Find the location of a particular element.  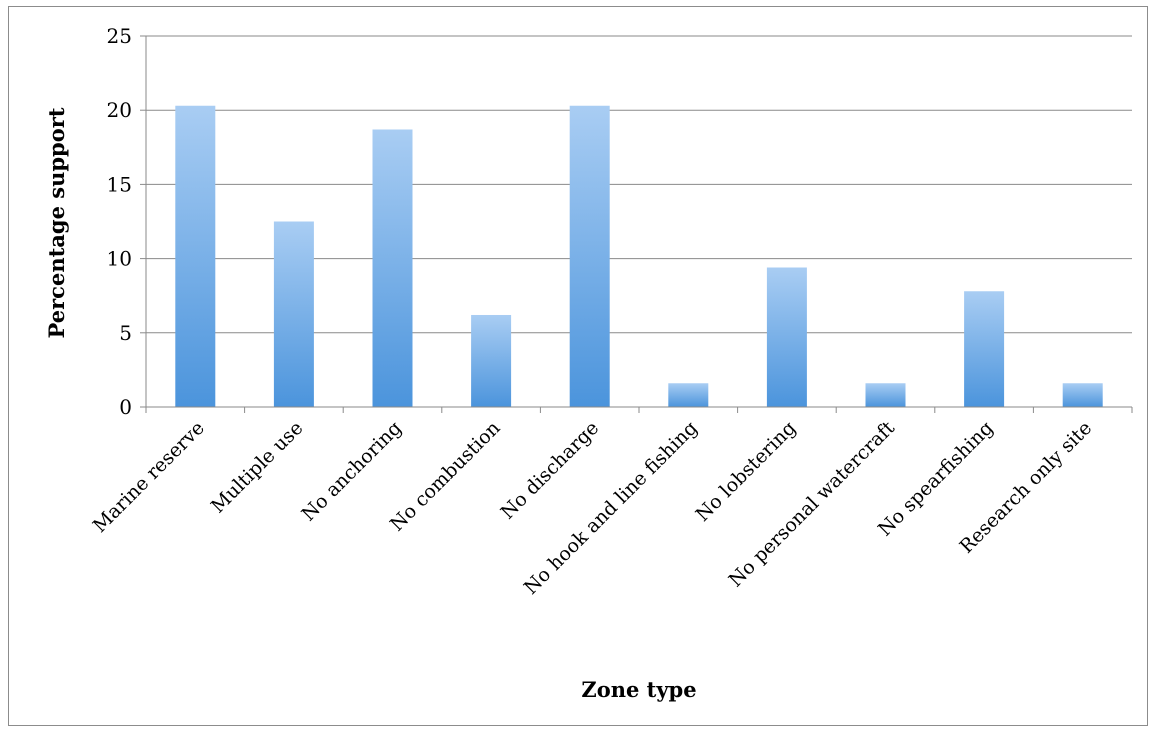

y-axis-title: Percentage support is located at coordinates (56, 222).